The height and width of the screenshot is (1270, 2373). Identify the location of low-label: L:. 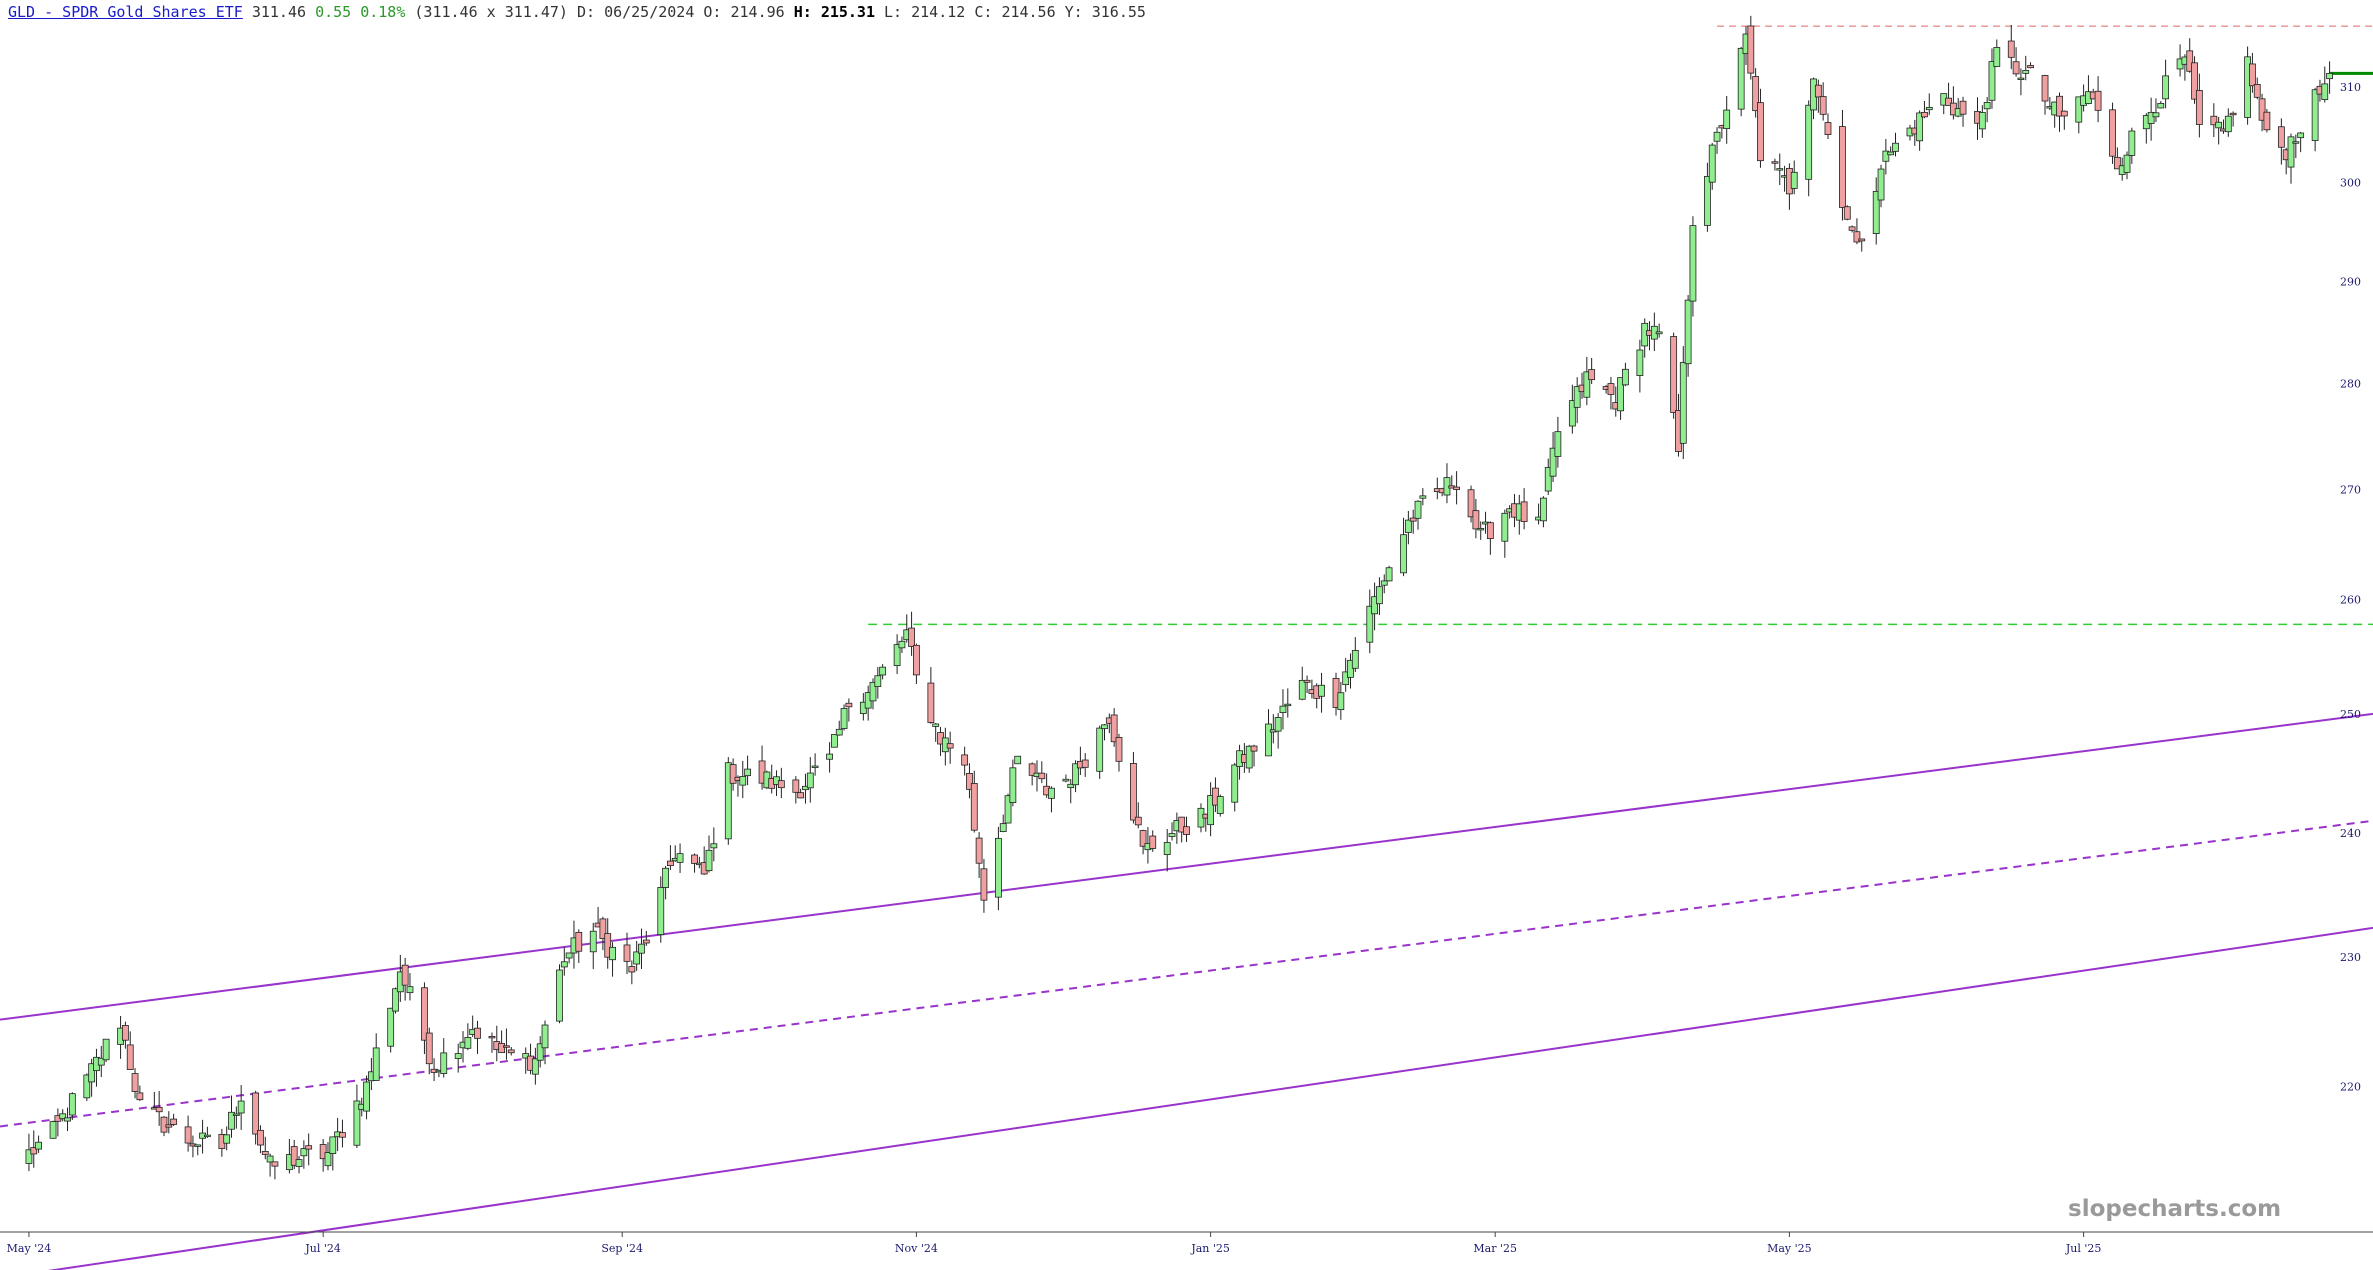
(893, 12).